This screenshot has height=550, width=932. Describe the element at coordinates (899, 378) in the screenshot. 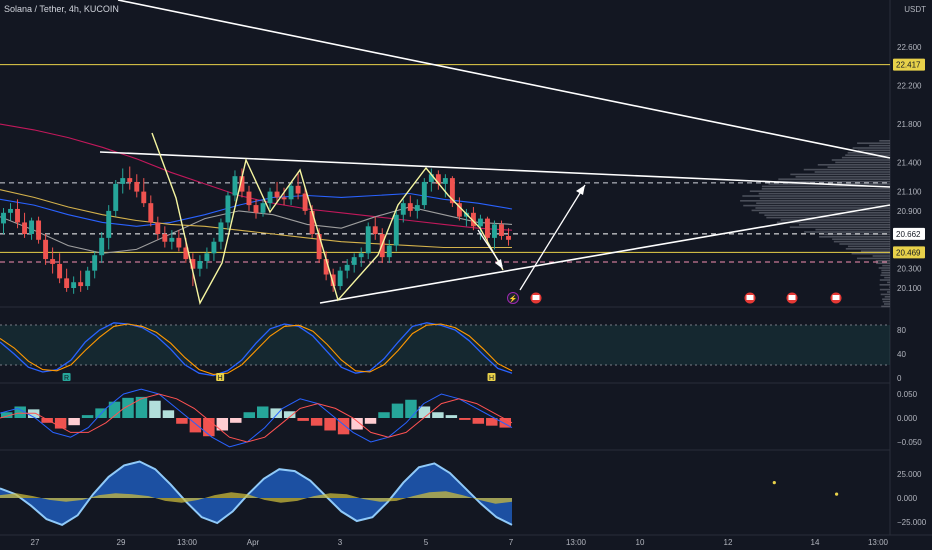

I see `stoch-tick-label: 0` at that location.